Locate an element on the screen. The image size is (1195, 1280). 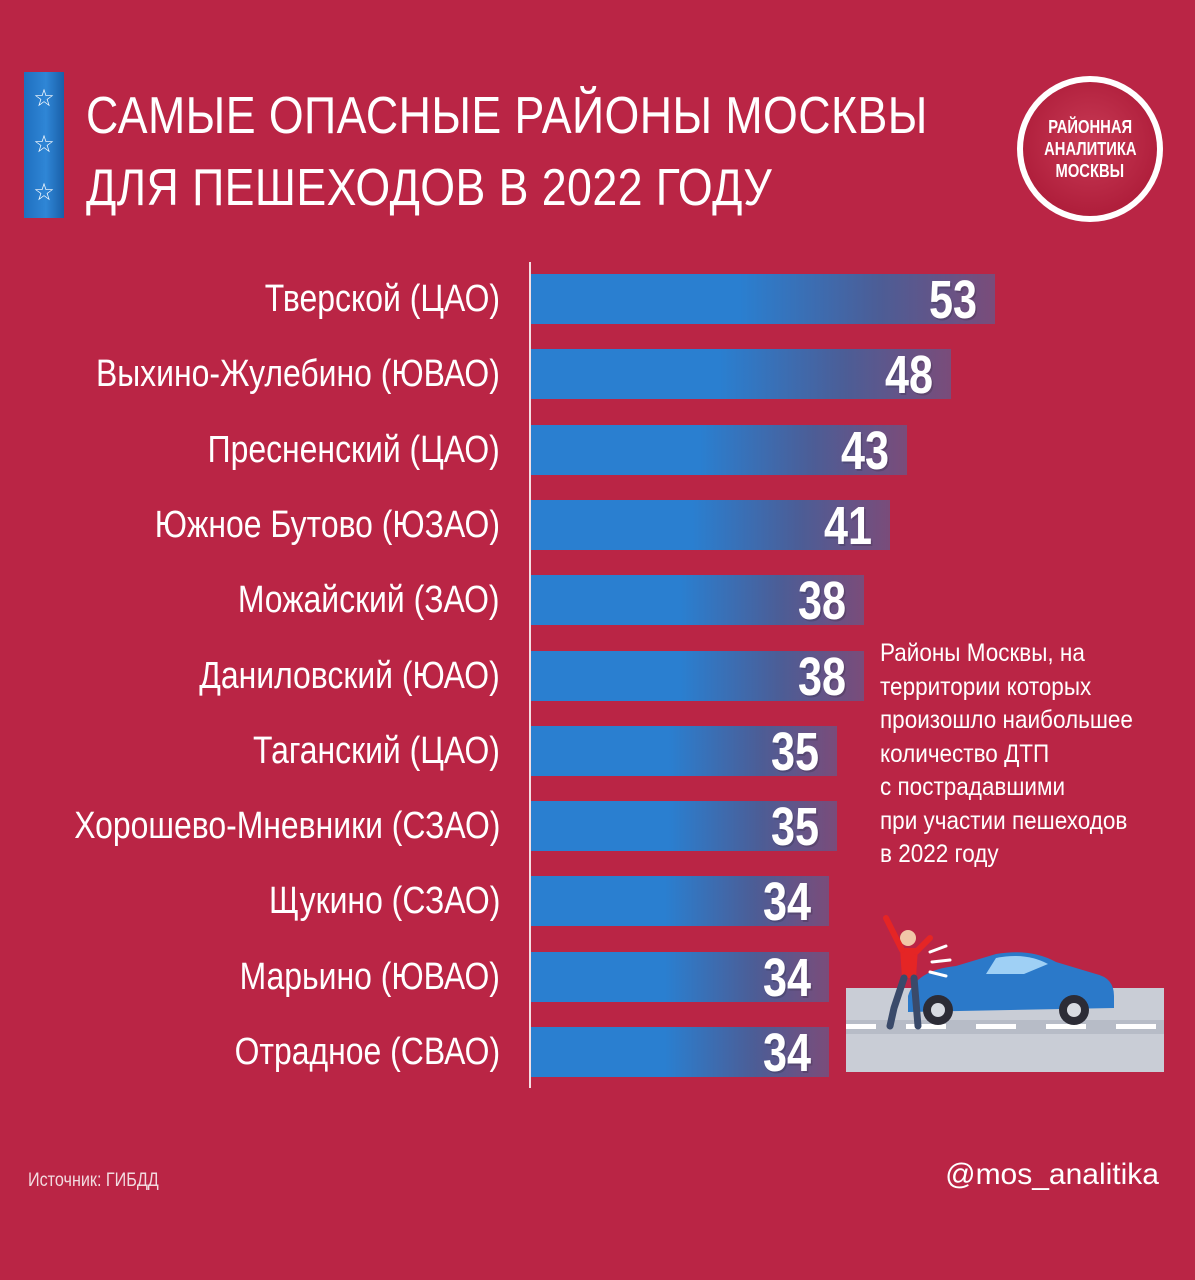
category-label: Таганский (ЦАО) is located at coordinates (376, 750).